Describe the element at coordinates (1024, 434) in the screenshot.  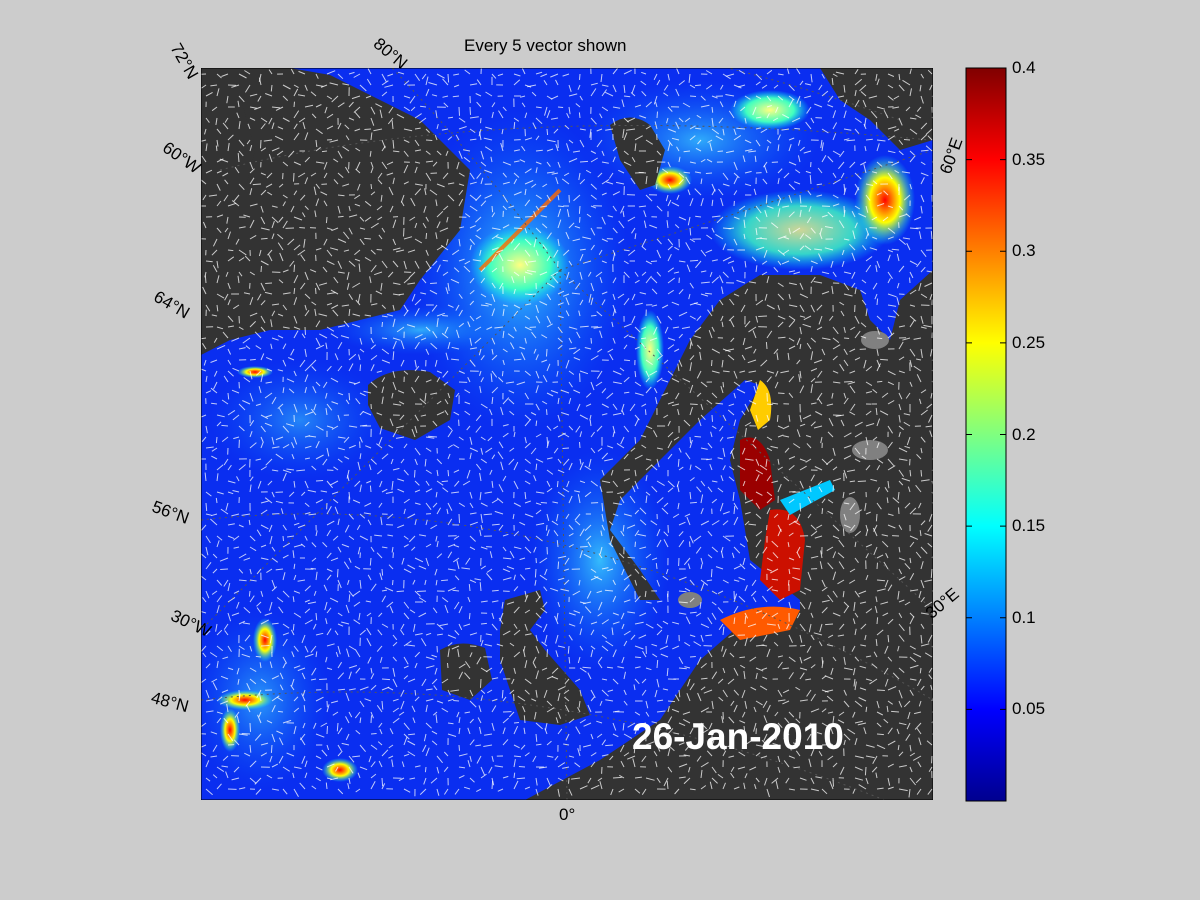
I see `colorbar-tick-label: 0.2` at that location.